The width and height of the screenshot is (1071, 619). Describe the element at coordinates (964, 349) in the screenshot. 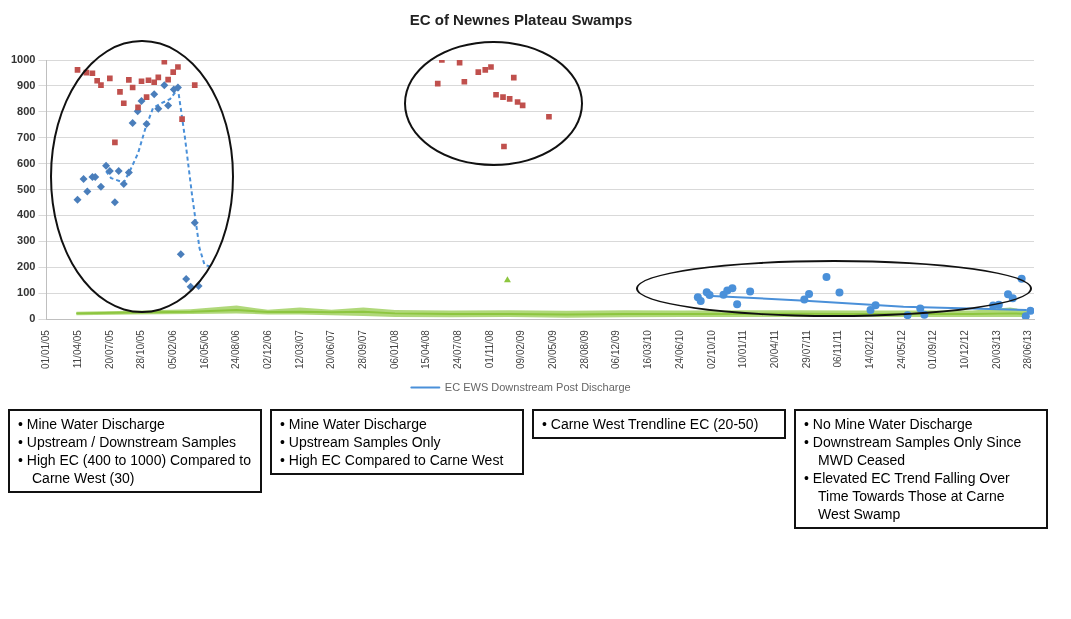

I see `x-tick-label: 10/12/12` at that location.